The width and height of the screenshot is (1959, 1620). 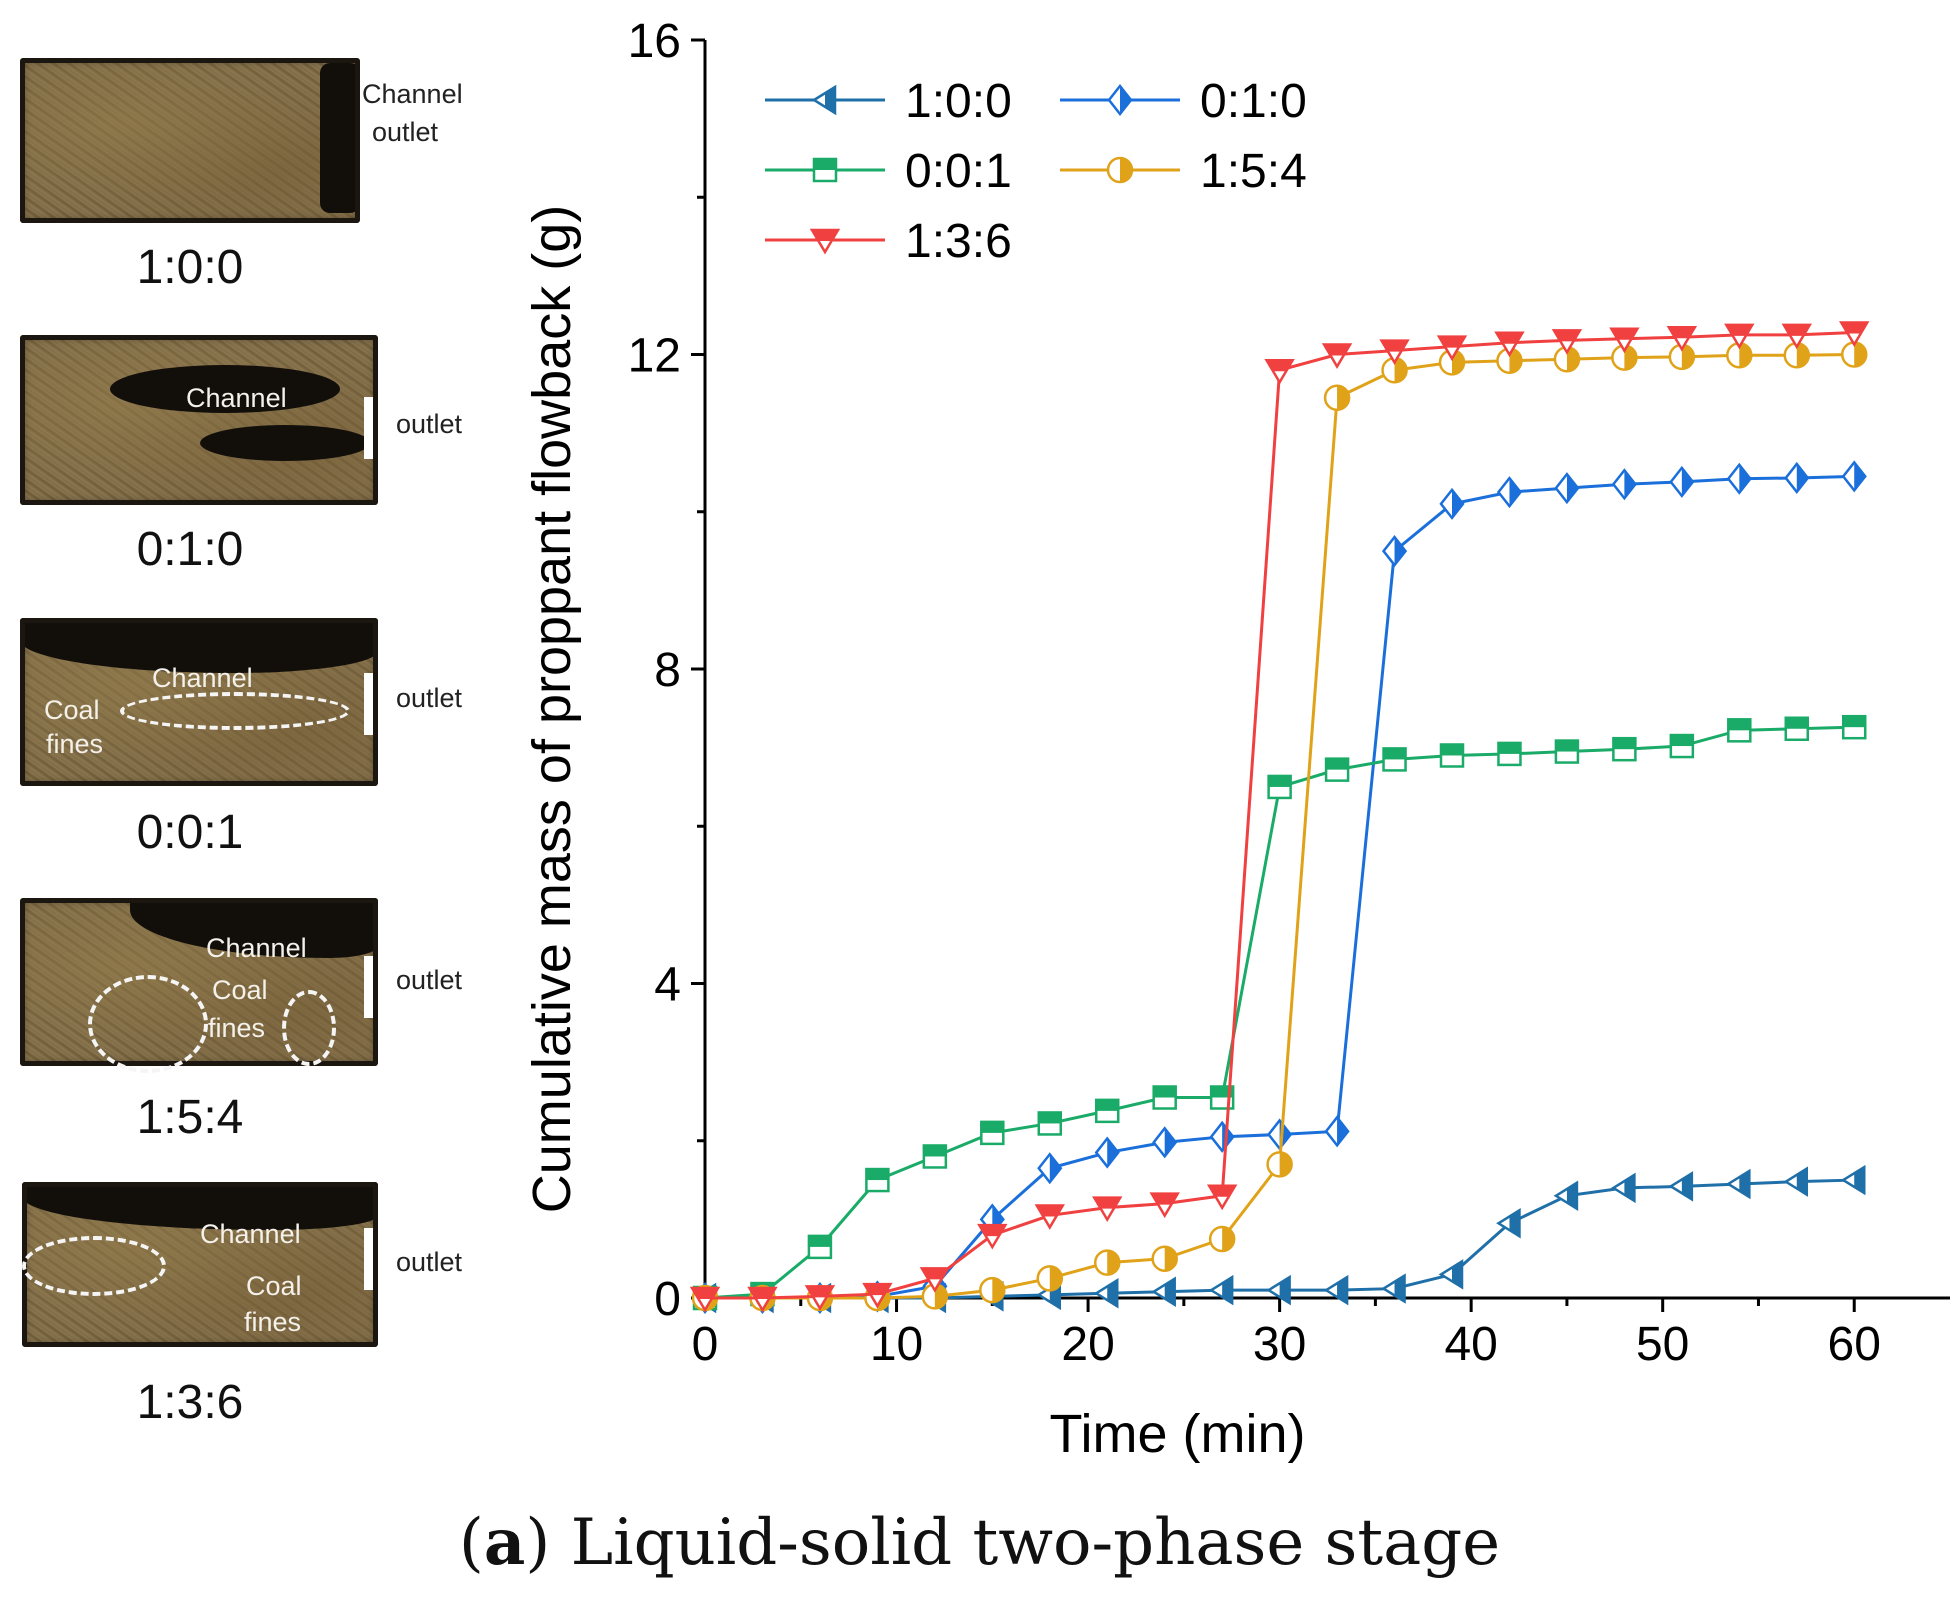 What do you see at coordinates (896, 1344) in the screenshot?
I see `x-tick-label: 10` at bounding box center [896, 1344].